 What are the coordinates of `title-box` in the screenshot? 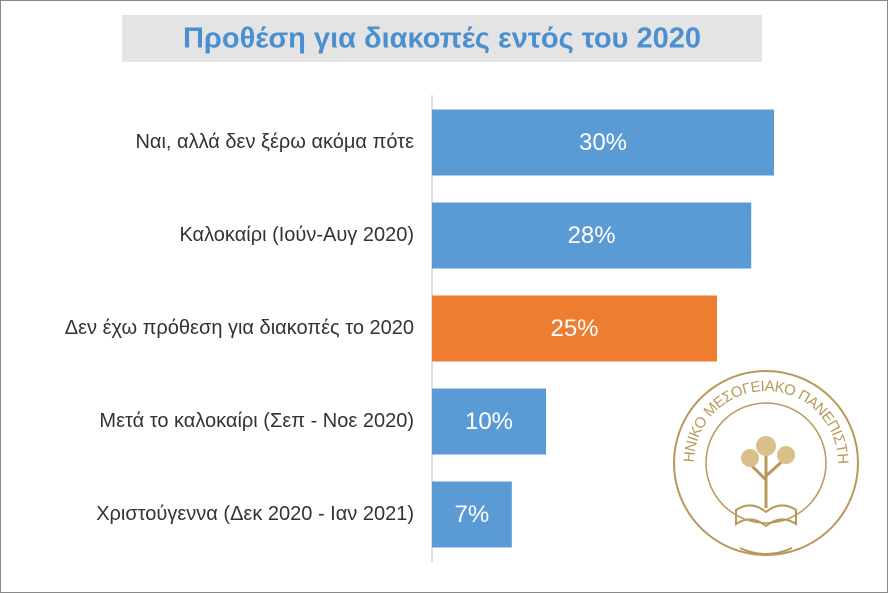 It's located at (442, 38).